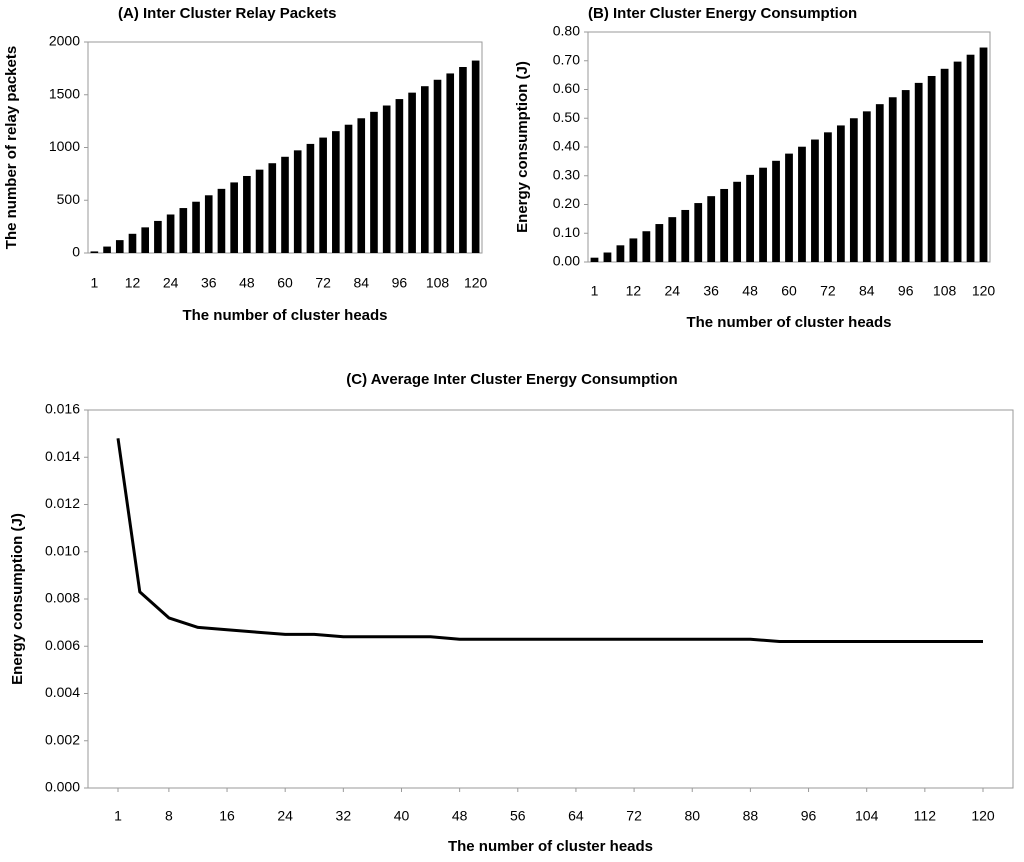 The image size is (1024, 862). Describe the element at coordinates (64, 41) in the screenshot. I see `y-tick-label: 2000` at that location.